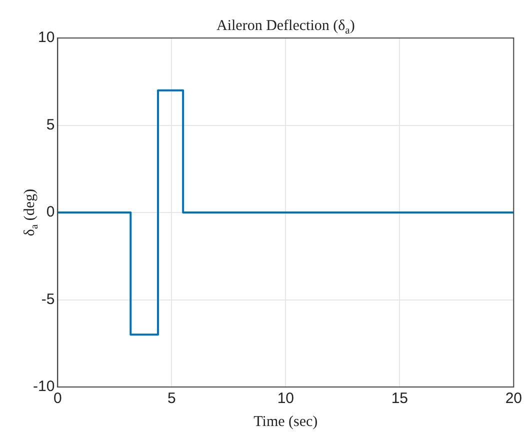 The height and width of the screenshot is (437, 525). Describe the element at coordinates (46, 37) in the screenshot. I see `y-tick-label: 10` at that location.